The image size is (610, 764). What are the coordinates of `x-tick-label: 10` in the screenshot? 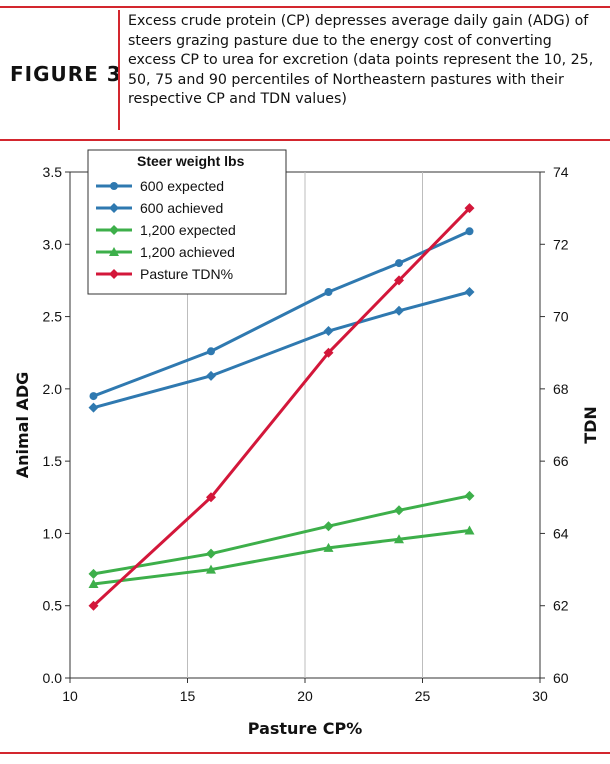 It's located at (70, 696).